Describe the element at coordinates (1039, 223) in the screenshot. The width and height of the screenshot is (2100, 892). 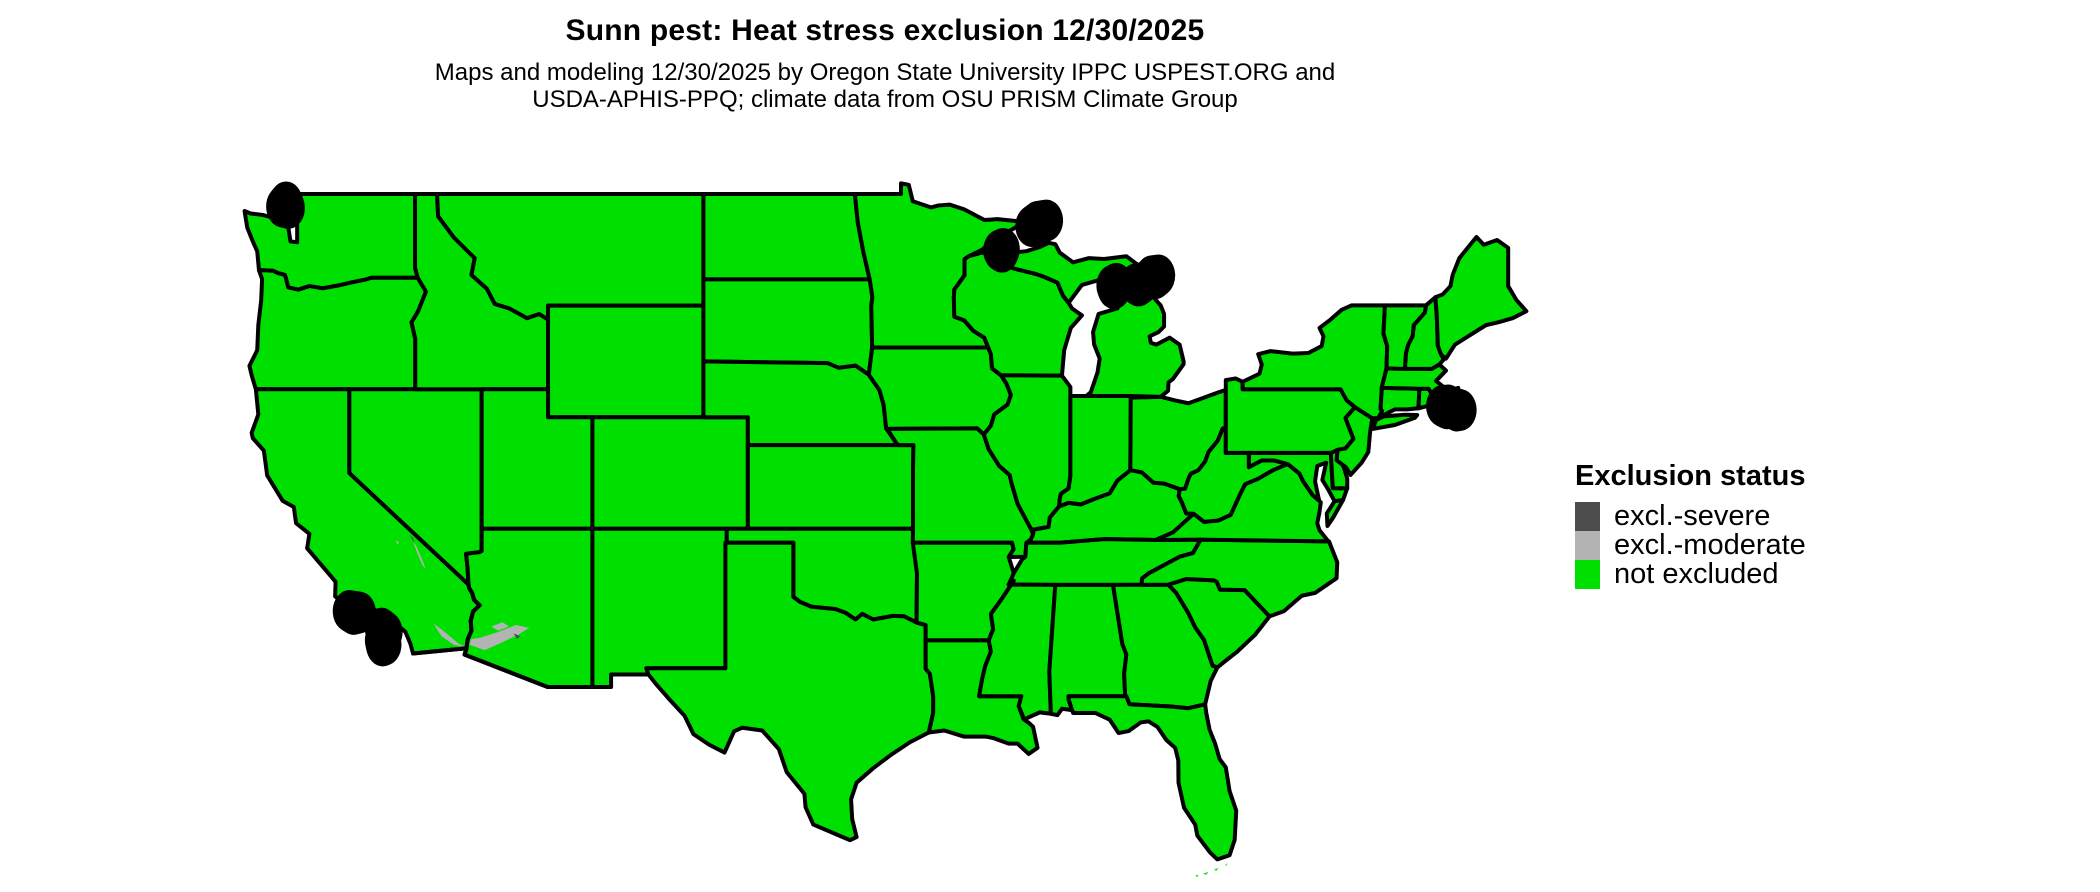
I see `isle-royale` at that location.